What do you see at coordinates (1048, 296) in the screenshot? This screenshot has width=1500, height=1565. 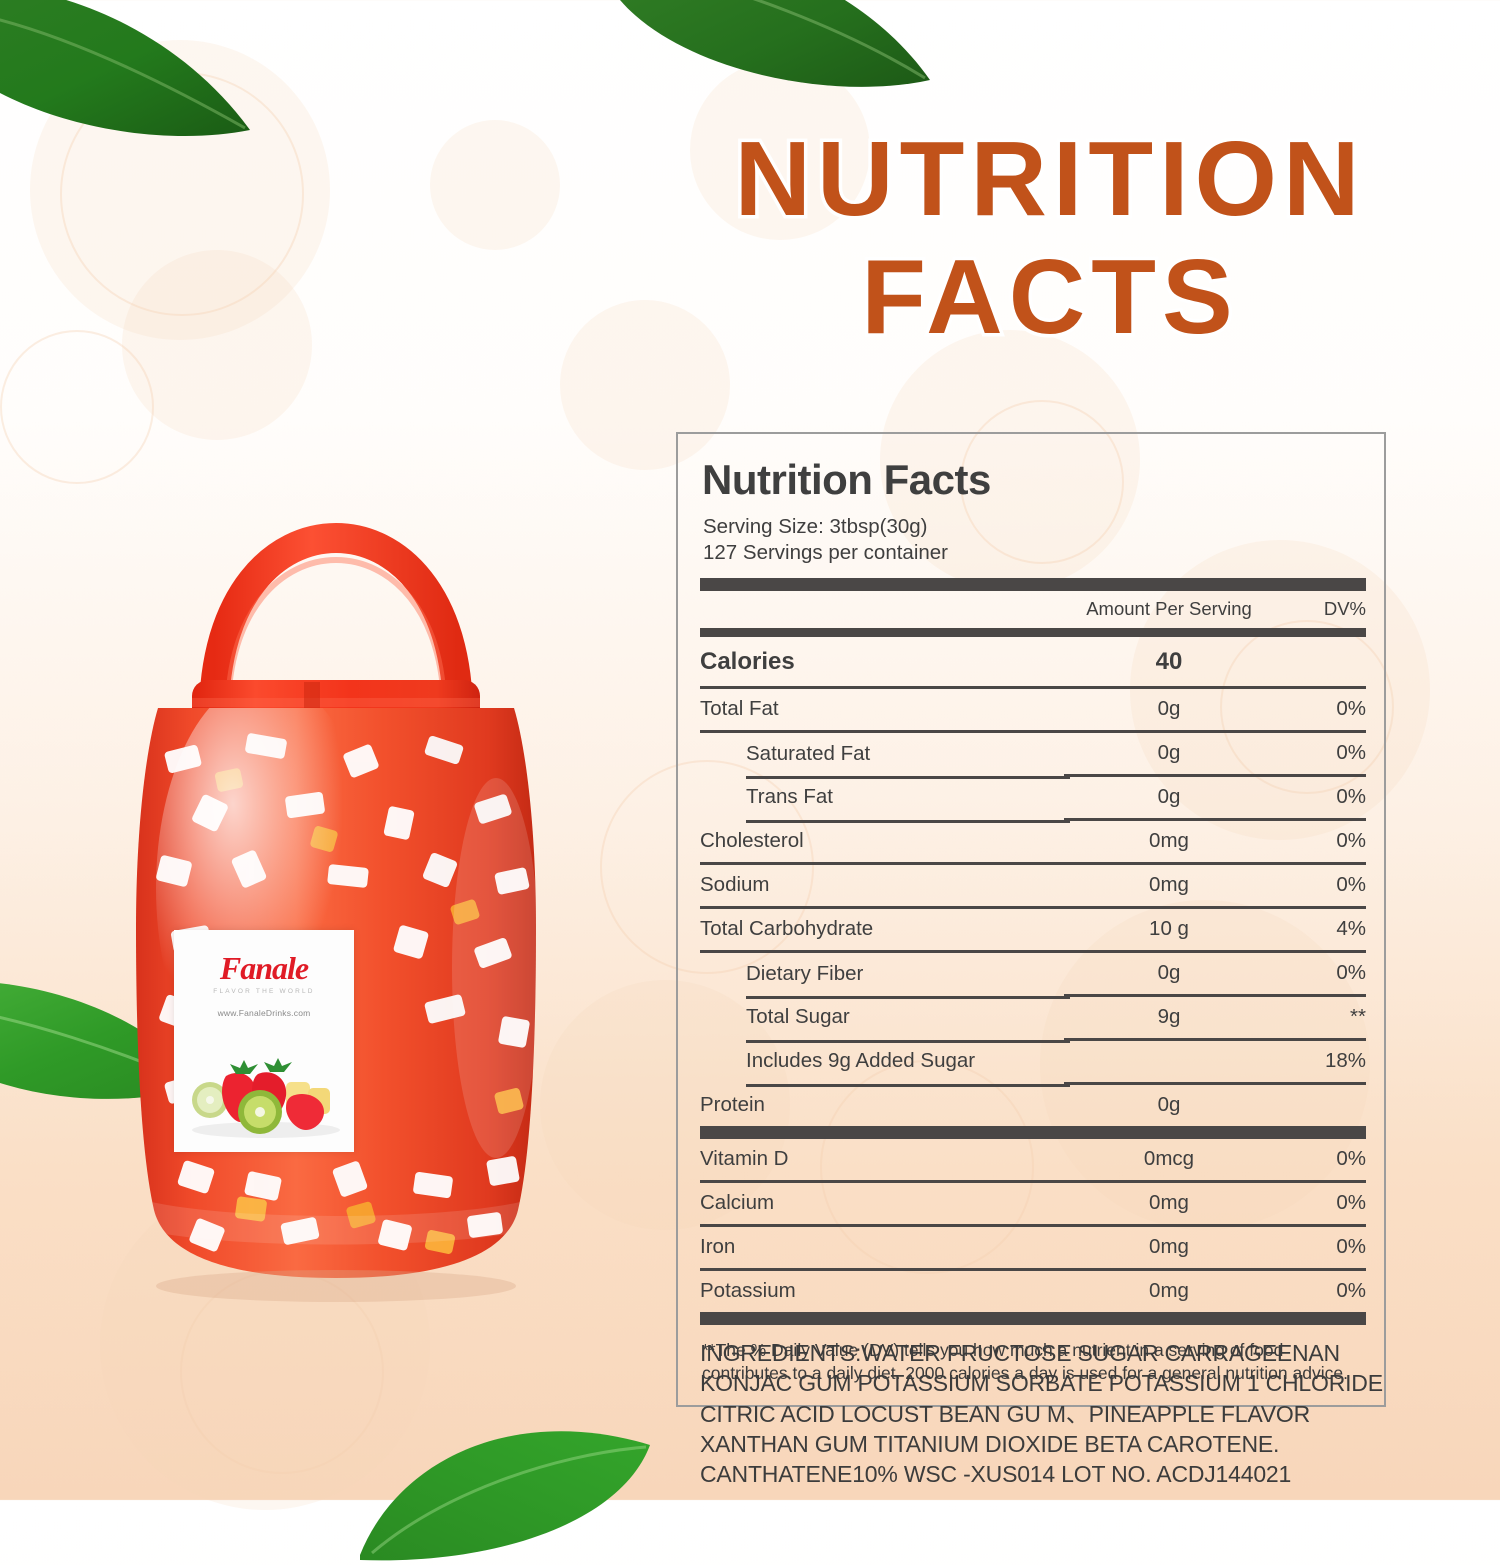 I see `page-title-line-2: FACTS` at bounding box center [1048, 296].